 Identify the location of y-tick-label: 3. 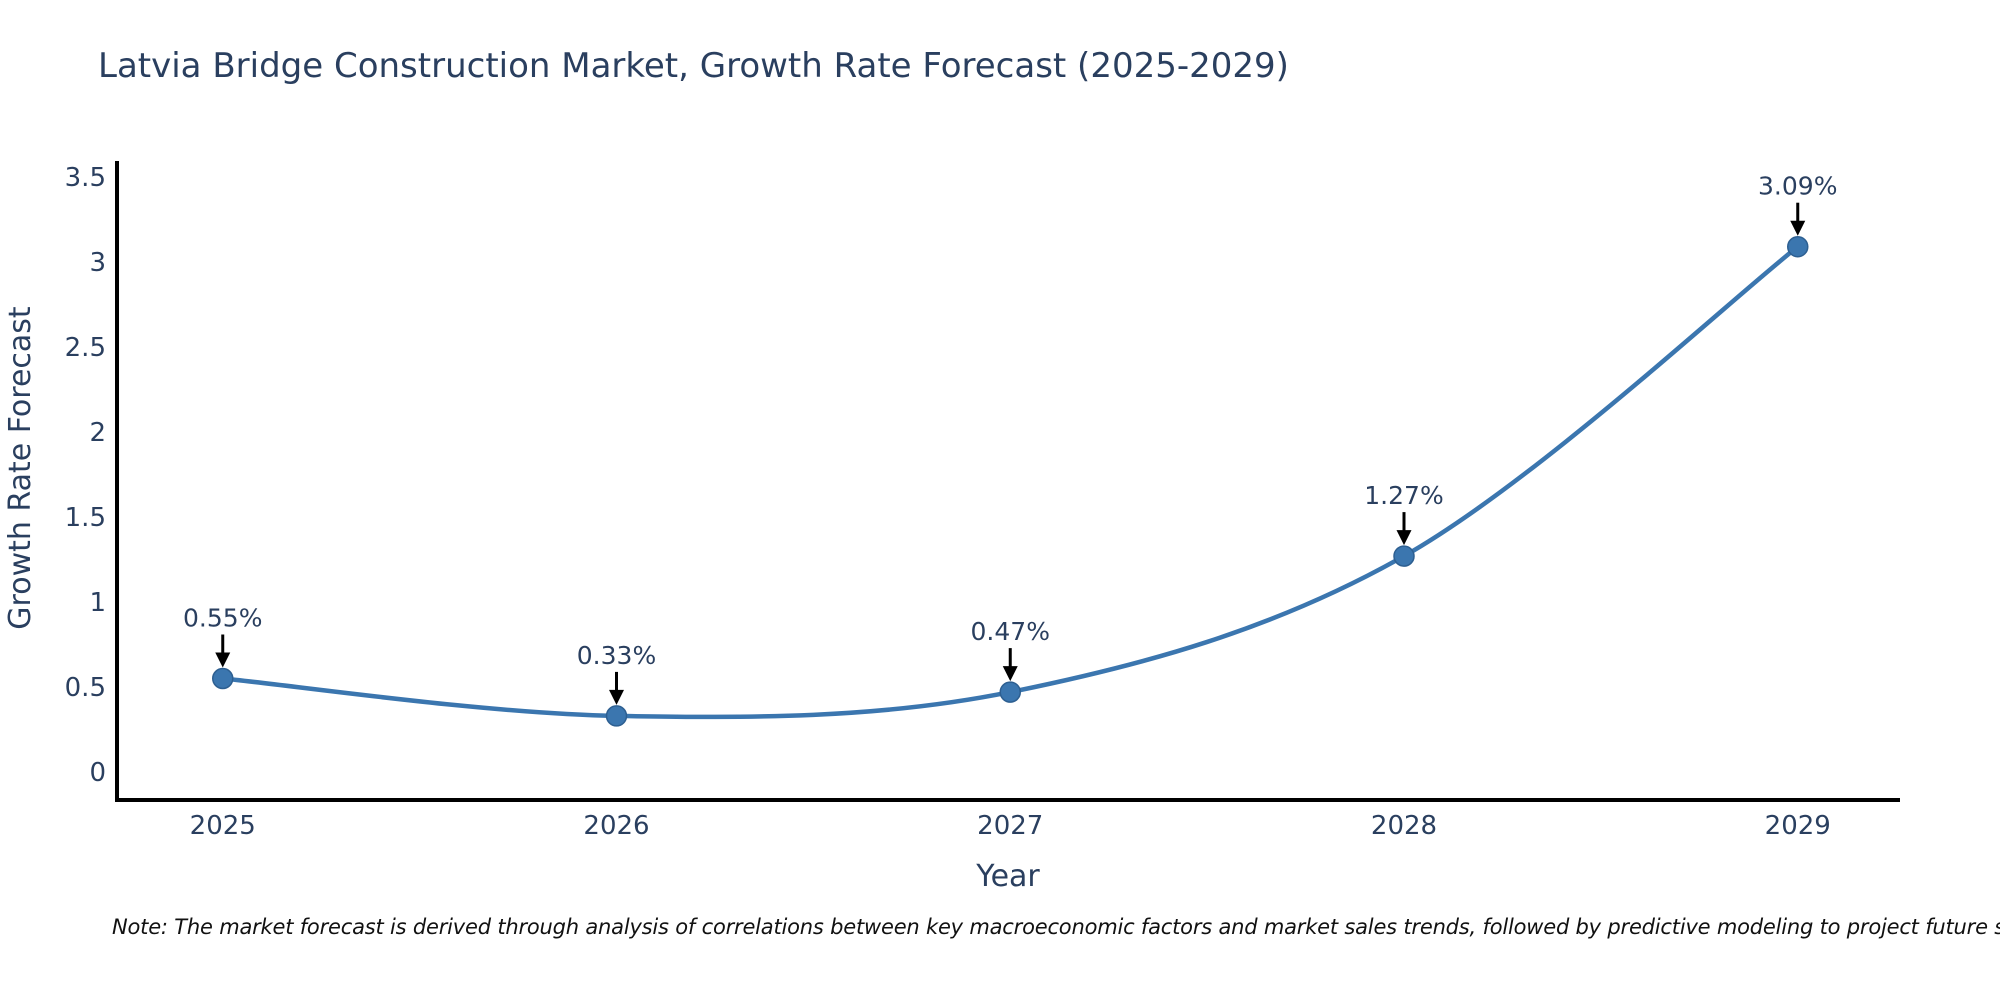
(97, 263).